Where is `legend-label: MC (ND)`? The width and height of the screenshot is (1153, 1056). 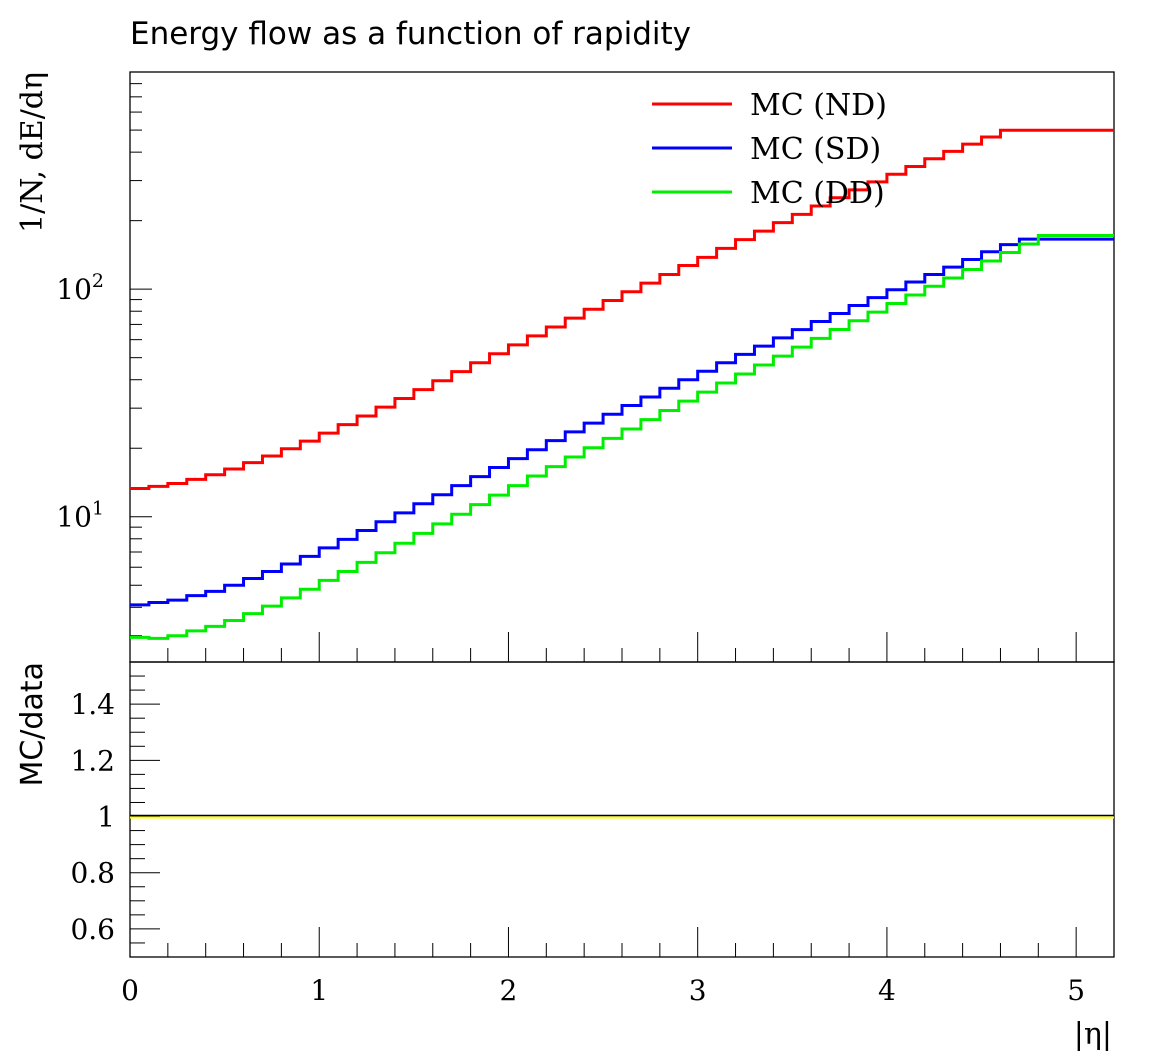
legend-label: MC (ND) is located at coordinates (818, 105).